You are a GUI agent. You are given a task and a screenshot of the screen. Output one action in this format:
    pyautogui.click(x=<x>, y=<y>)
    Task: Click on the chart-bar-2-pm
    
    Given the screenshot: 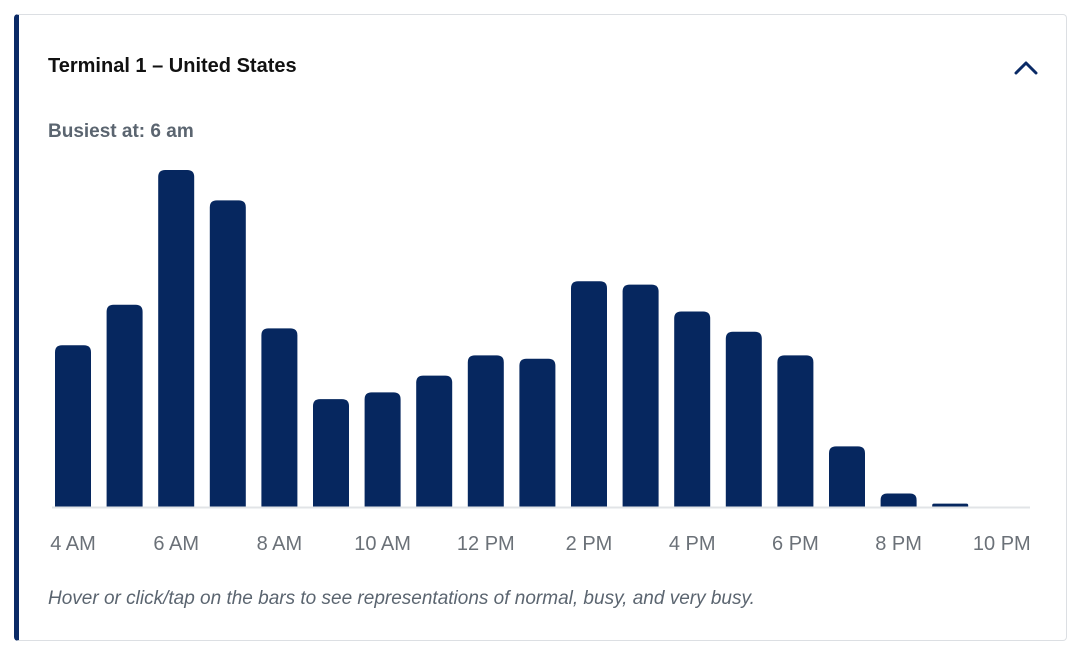 What is the action you would take?
    pyautogui.click(x=589, y=394)
    